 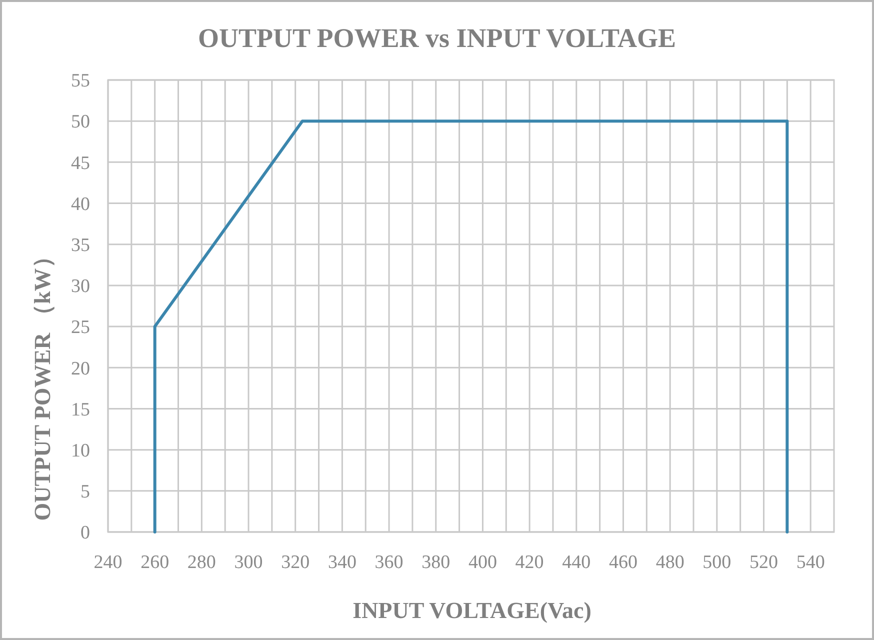 What do you see at coordinates (80, 81) in the screenshot?
I see `y-tick-label: 55` at bounding box center [80, 81].